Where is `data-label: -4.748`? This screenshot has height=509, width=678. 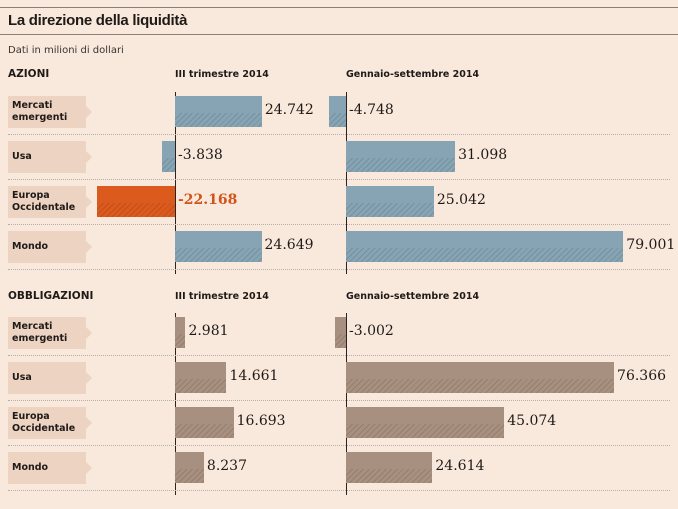 data-label: -4.748 is located at coordinates (371, 110).